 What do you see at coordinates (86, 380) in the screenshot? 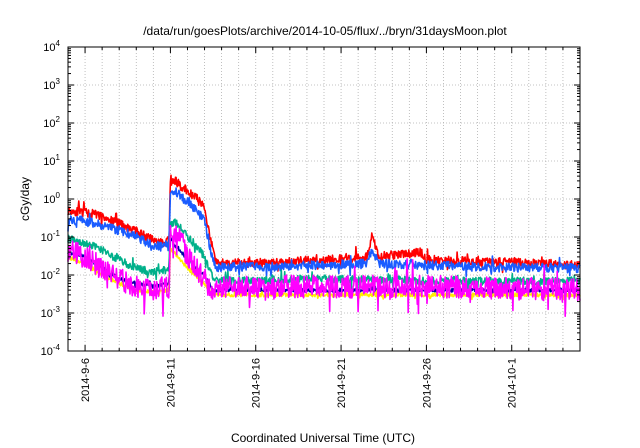
I see `x-tick-label: 2014-9-6` at bounding box center [86, 380].